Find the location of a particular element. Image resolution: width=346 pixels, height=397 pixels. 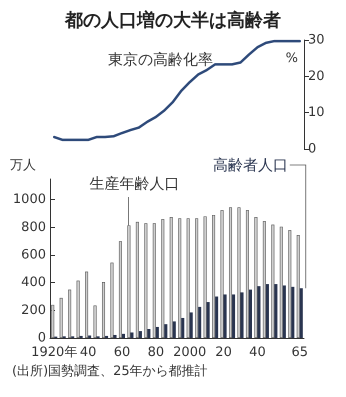

x-tick-label: 65 is located at coordinates (299, 352).